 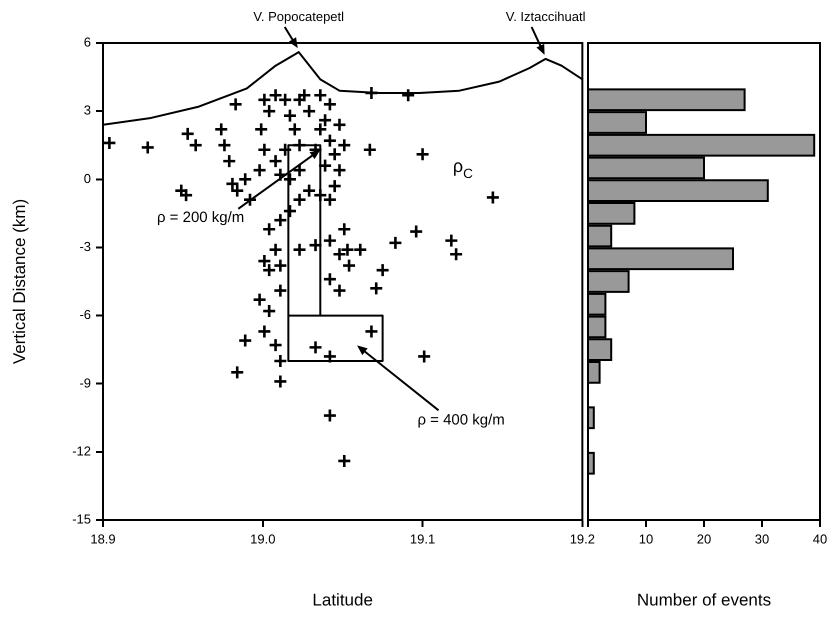 I want to click on y-tick-label: -3, so click(x=85, y=246).